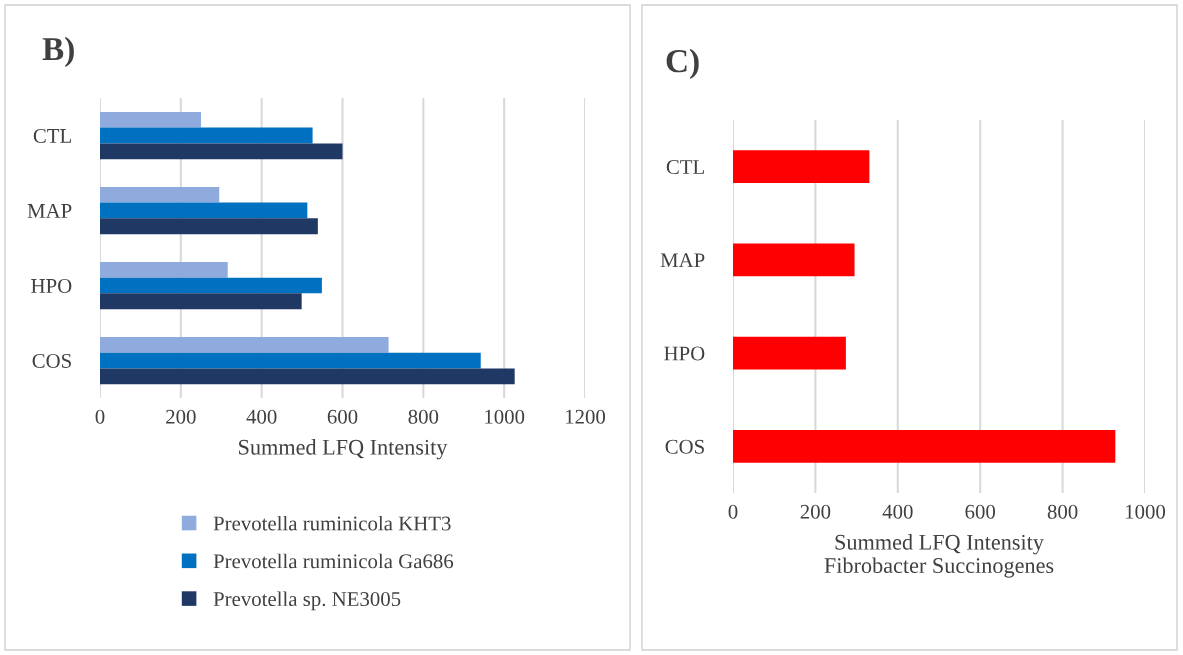 This screenshot has width=1183, height=655. I want to click on x-axis-title: Summed LFQ Intensity, so click(343, 449).